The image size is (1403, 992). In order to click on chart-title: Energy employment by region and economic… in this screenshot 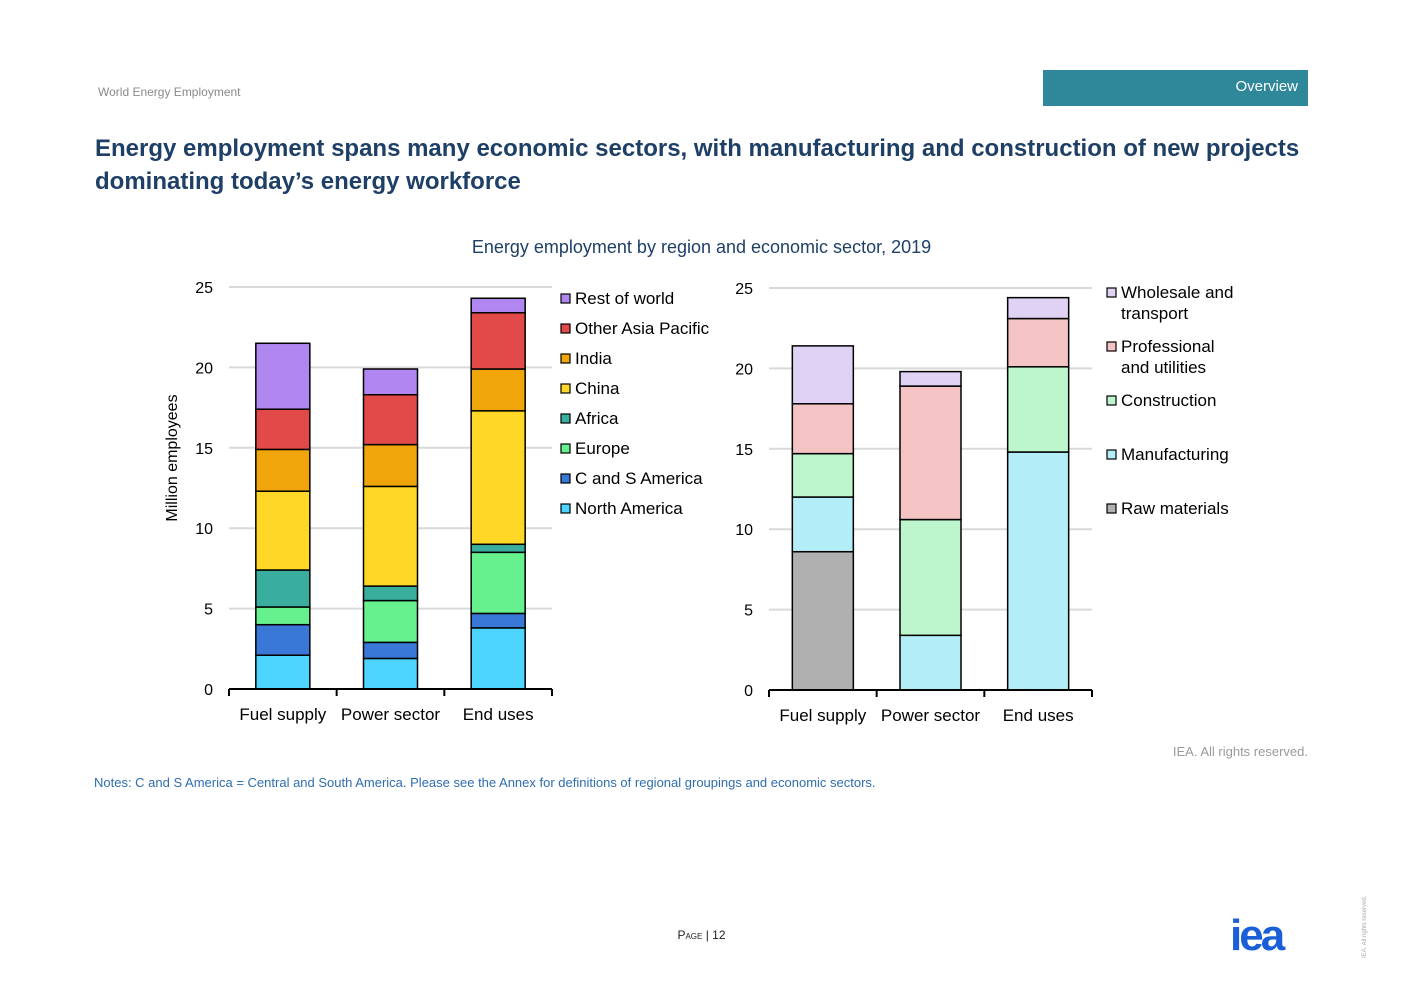, I will do `click(701, 247)`.